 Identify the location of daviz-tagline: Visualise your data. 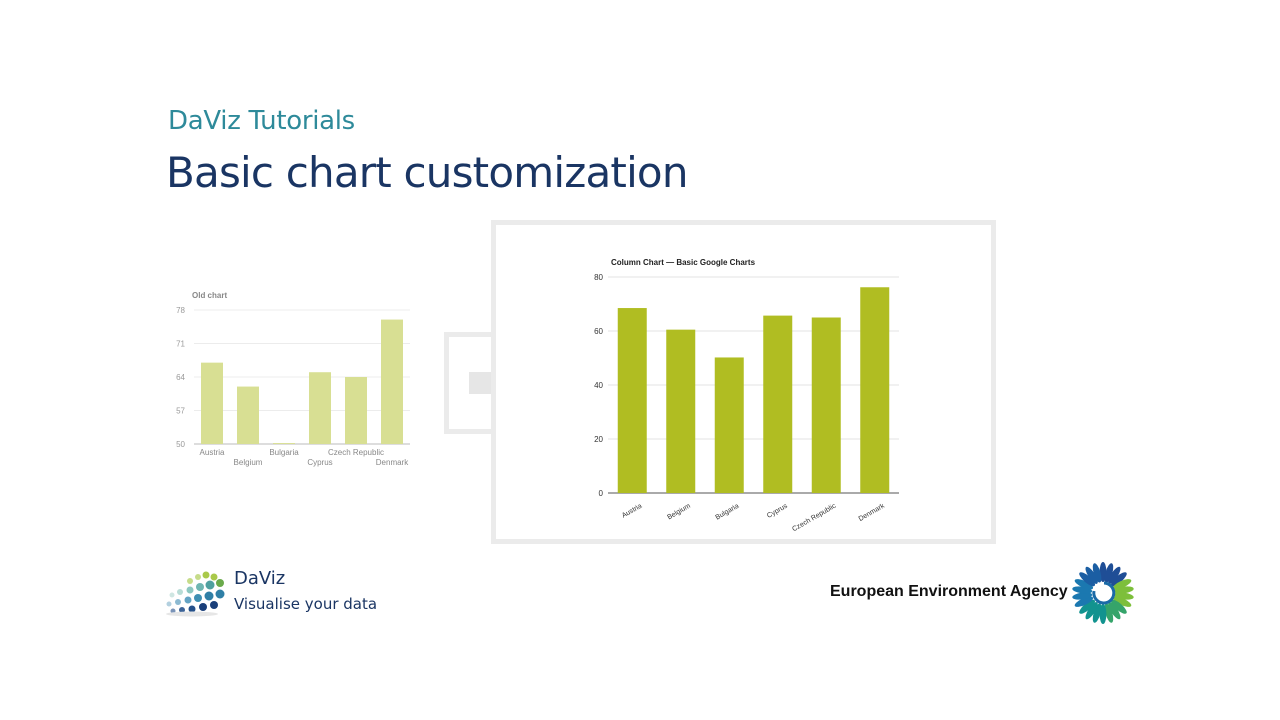
(306, 604).